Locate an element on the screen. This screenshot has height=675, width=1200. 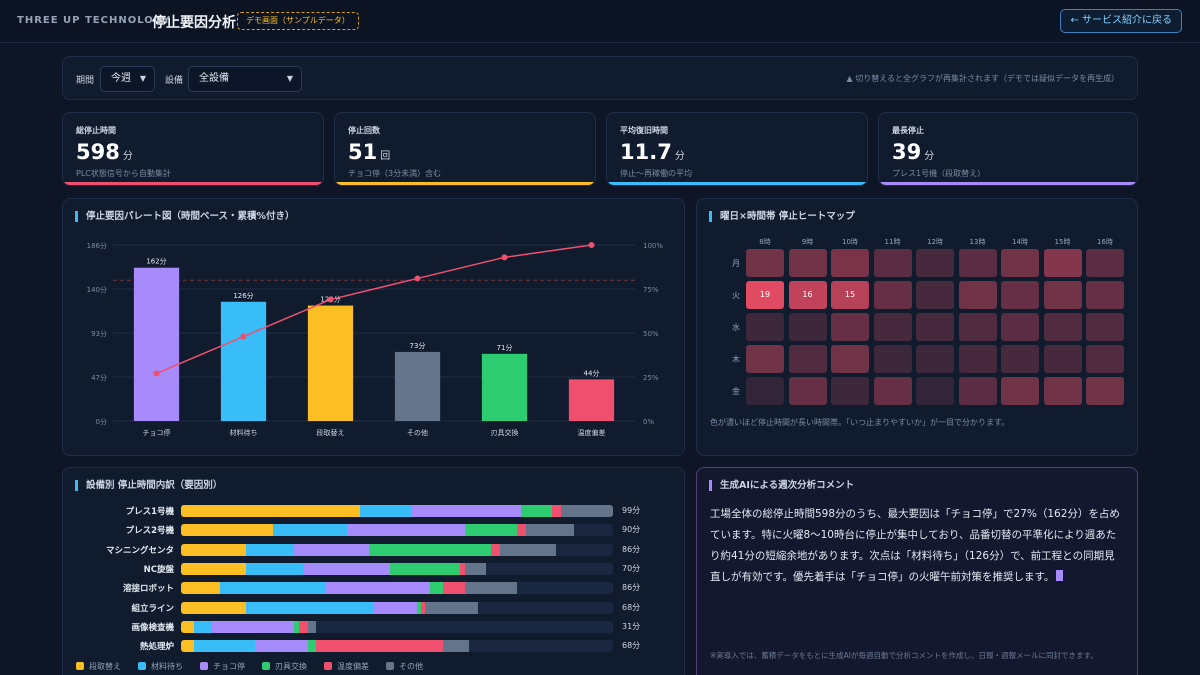
equipment-total: 86分 is located at coordinates (631, 588).